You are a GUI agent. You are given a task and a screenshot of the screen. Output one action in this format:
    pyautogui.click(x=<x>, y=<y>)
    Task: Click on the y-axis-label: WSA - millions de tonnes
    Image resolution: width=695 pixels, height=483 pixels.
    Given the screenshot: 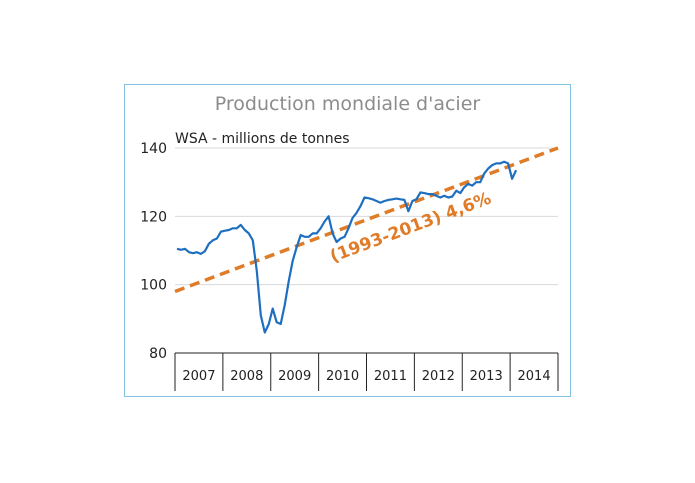 What is the action you would take?
    pyautogui.click(x=262, y=139)
    